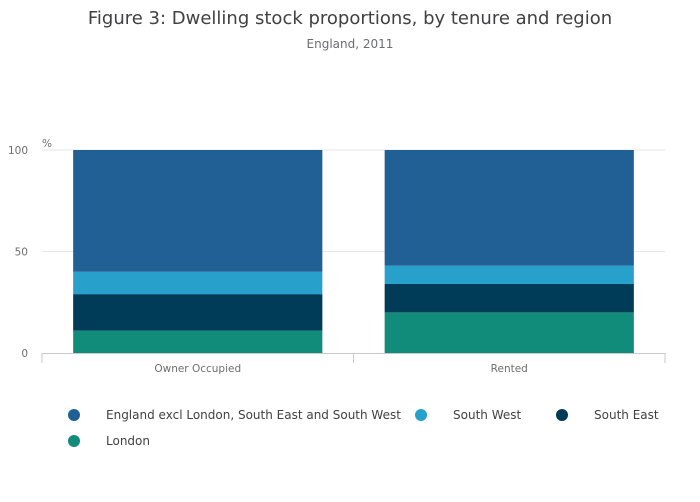 Image resolution: width=700 pixels, height=502 pixels. What do you see at coordinates (421, 415) in the screenshot?
I see `legend-marker-south-west` at bounding box center [421, 415].